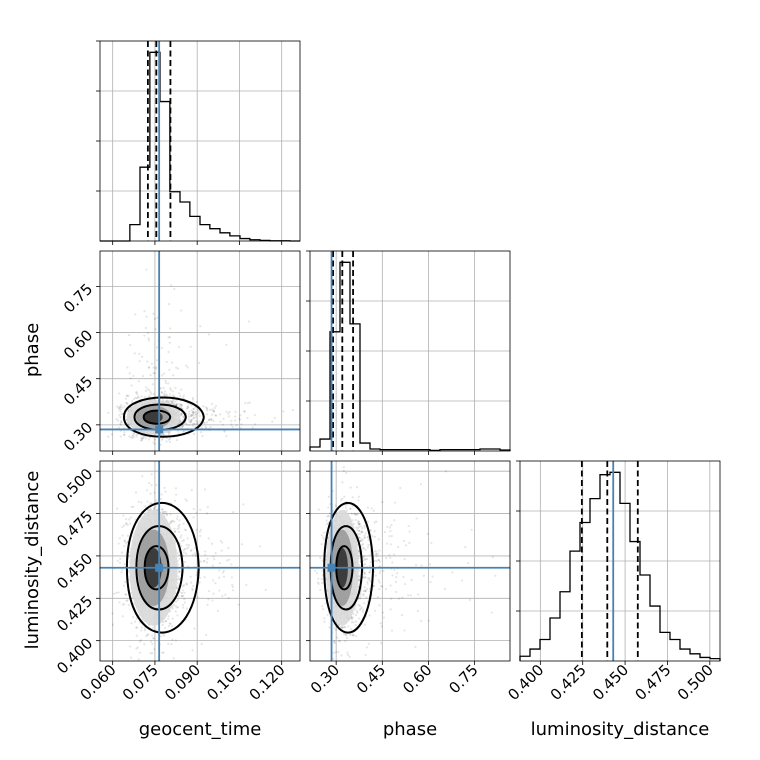  I want to click on x-tick-label-phase: 0.75, so click(463, 679).